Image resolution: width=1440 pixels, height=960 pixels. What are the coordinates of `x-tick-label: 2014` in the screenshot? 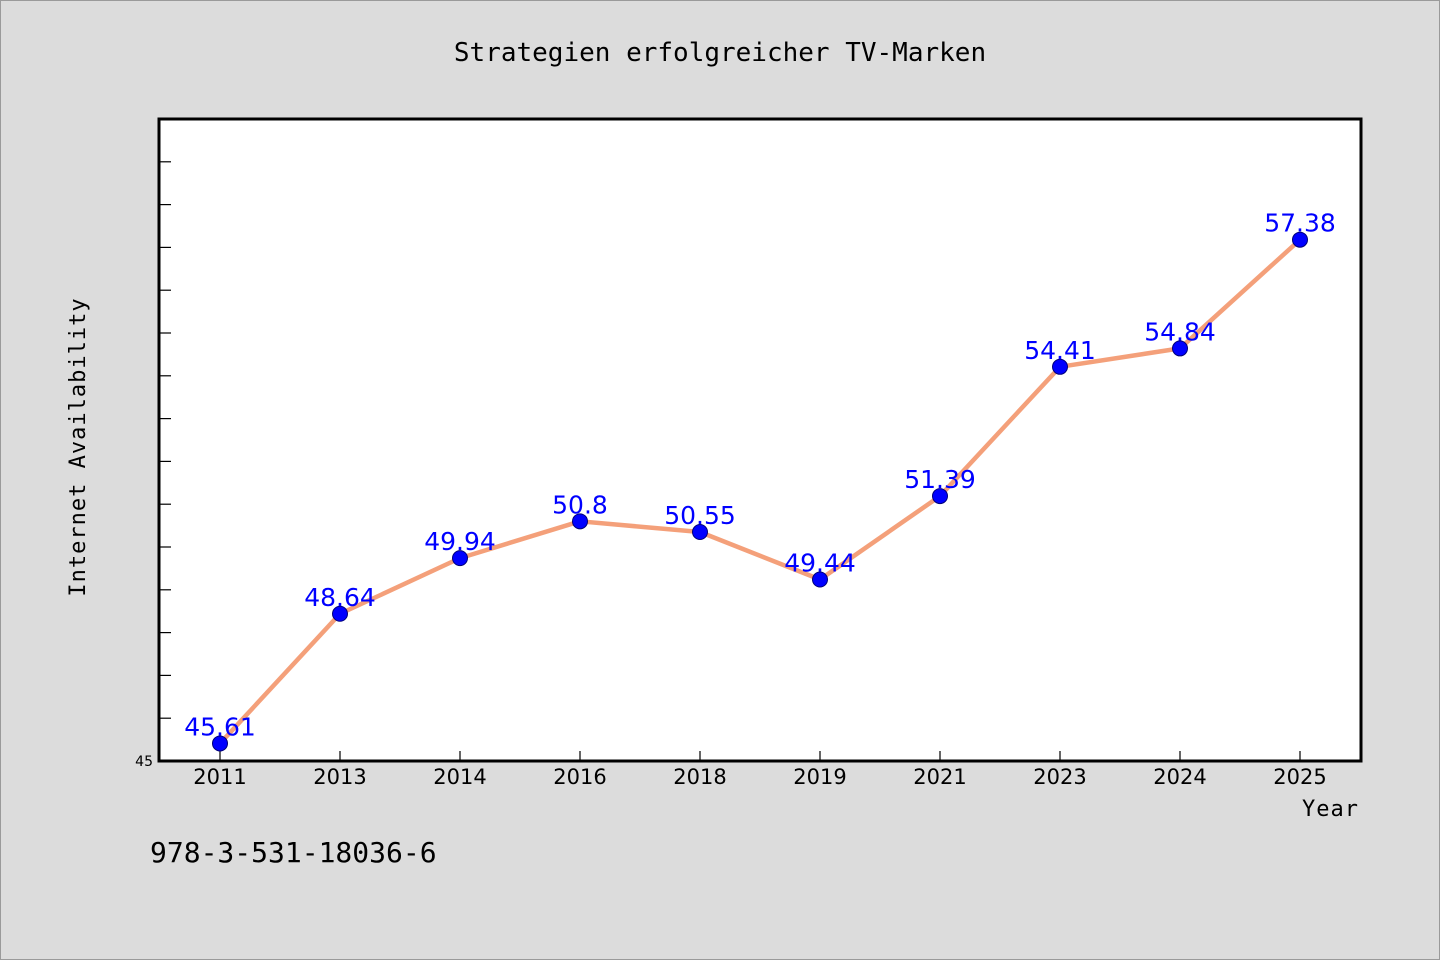 It's located at (459, 777).